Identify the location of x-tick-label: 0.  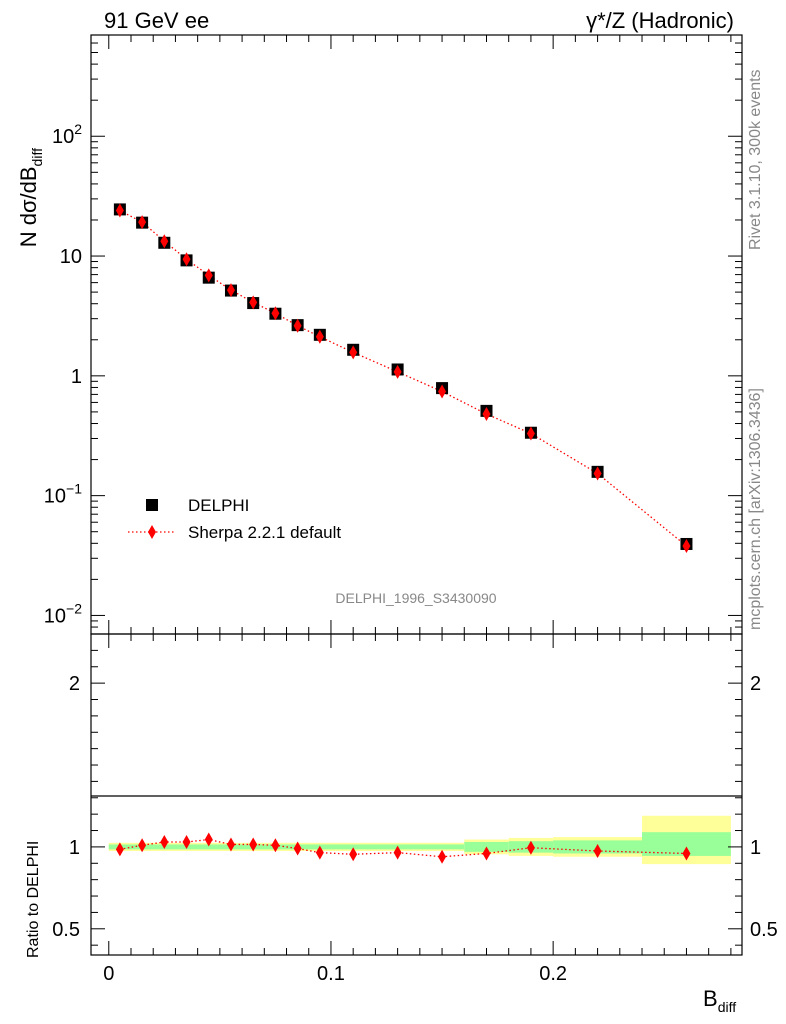
(108, 974).